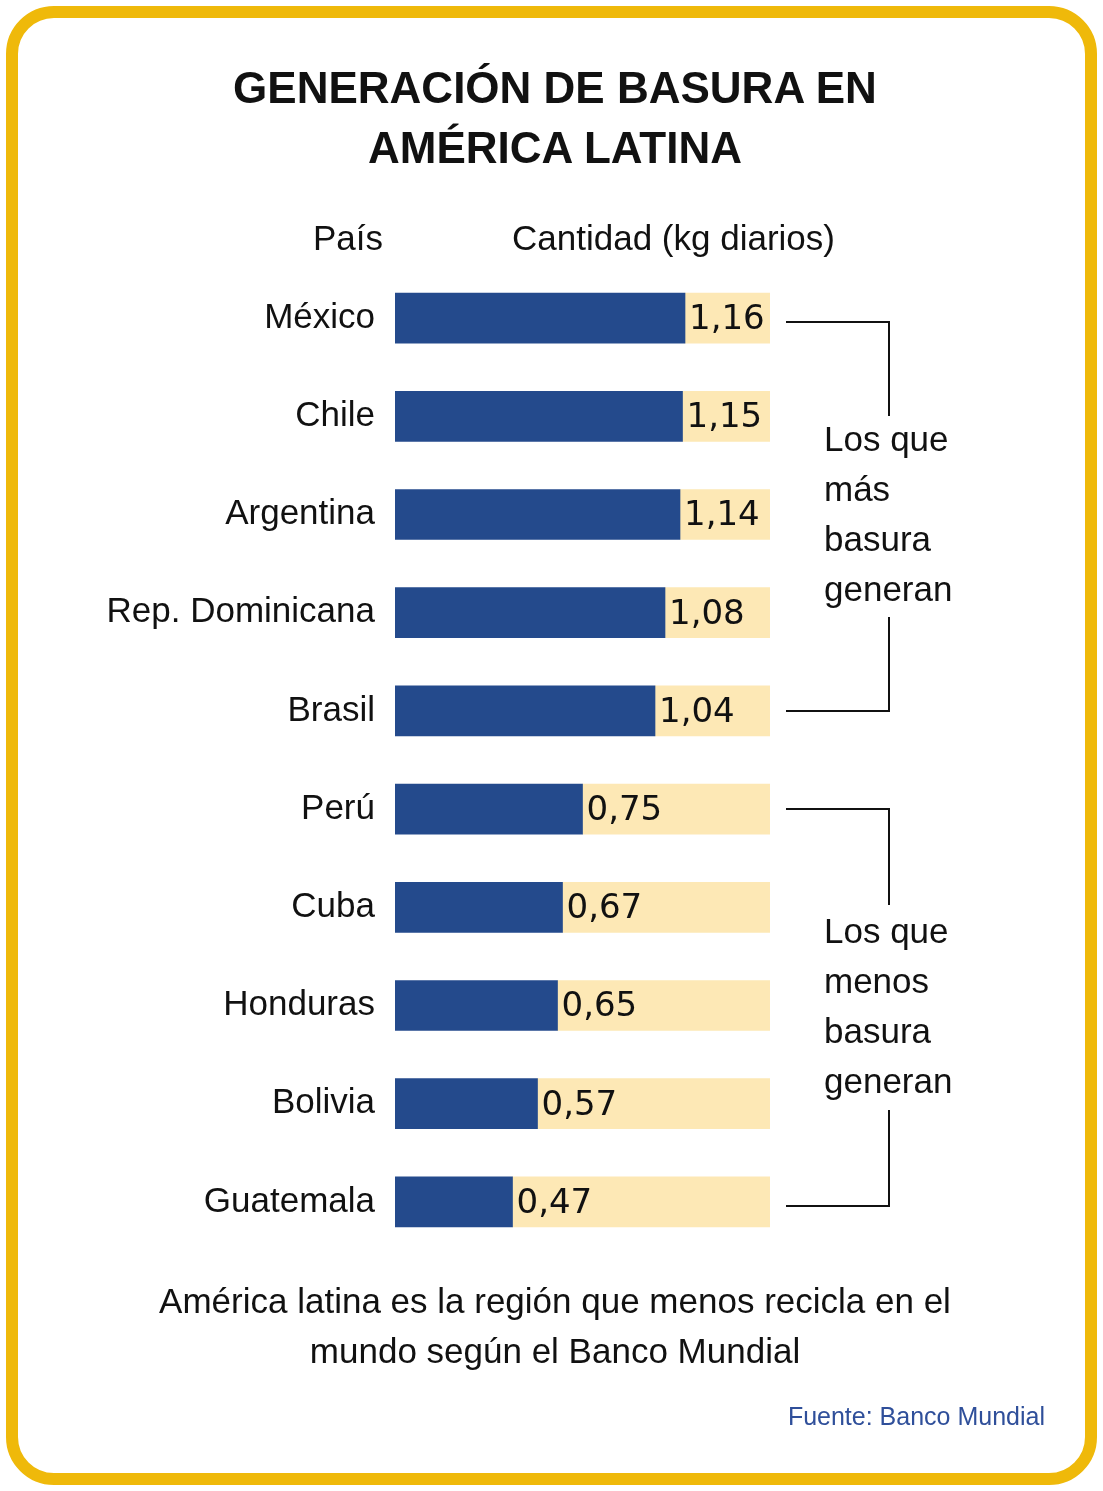  I want to click on data-label: 0,57, so click(579, 1102).